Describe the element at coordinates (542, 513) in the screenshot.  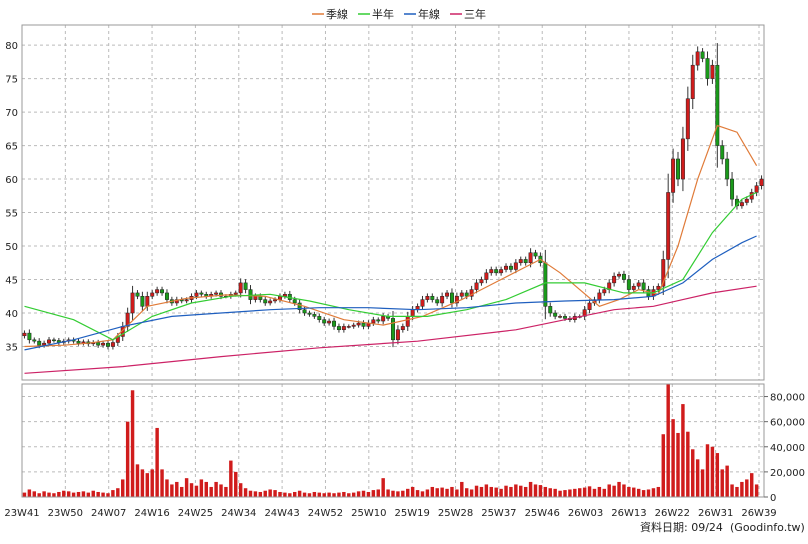
I see `x-tick-12: 25W46` at that location.